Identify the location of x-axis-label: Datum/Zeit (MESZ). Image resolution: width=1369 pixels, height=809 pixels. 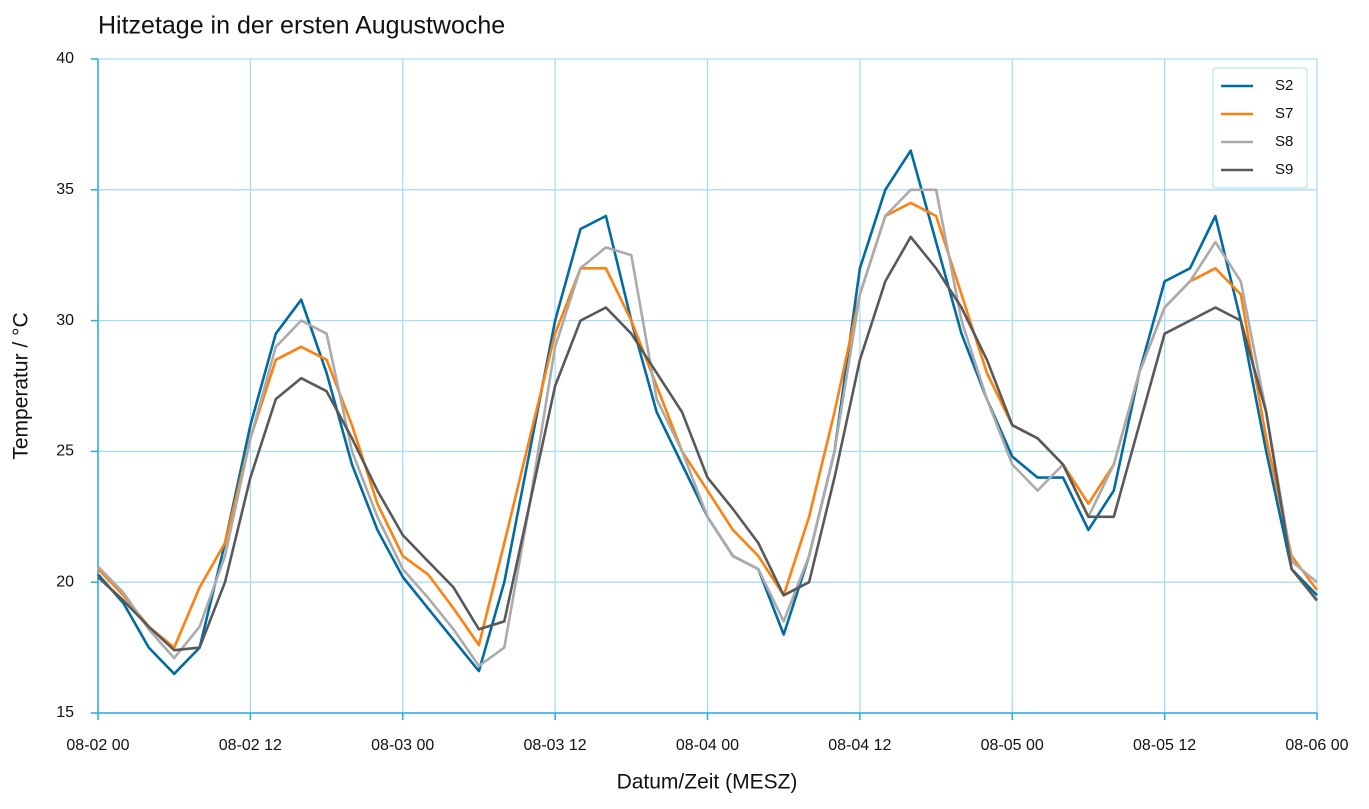
(707, 782).